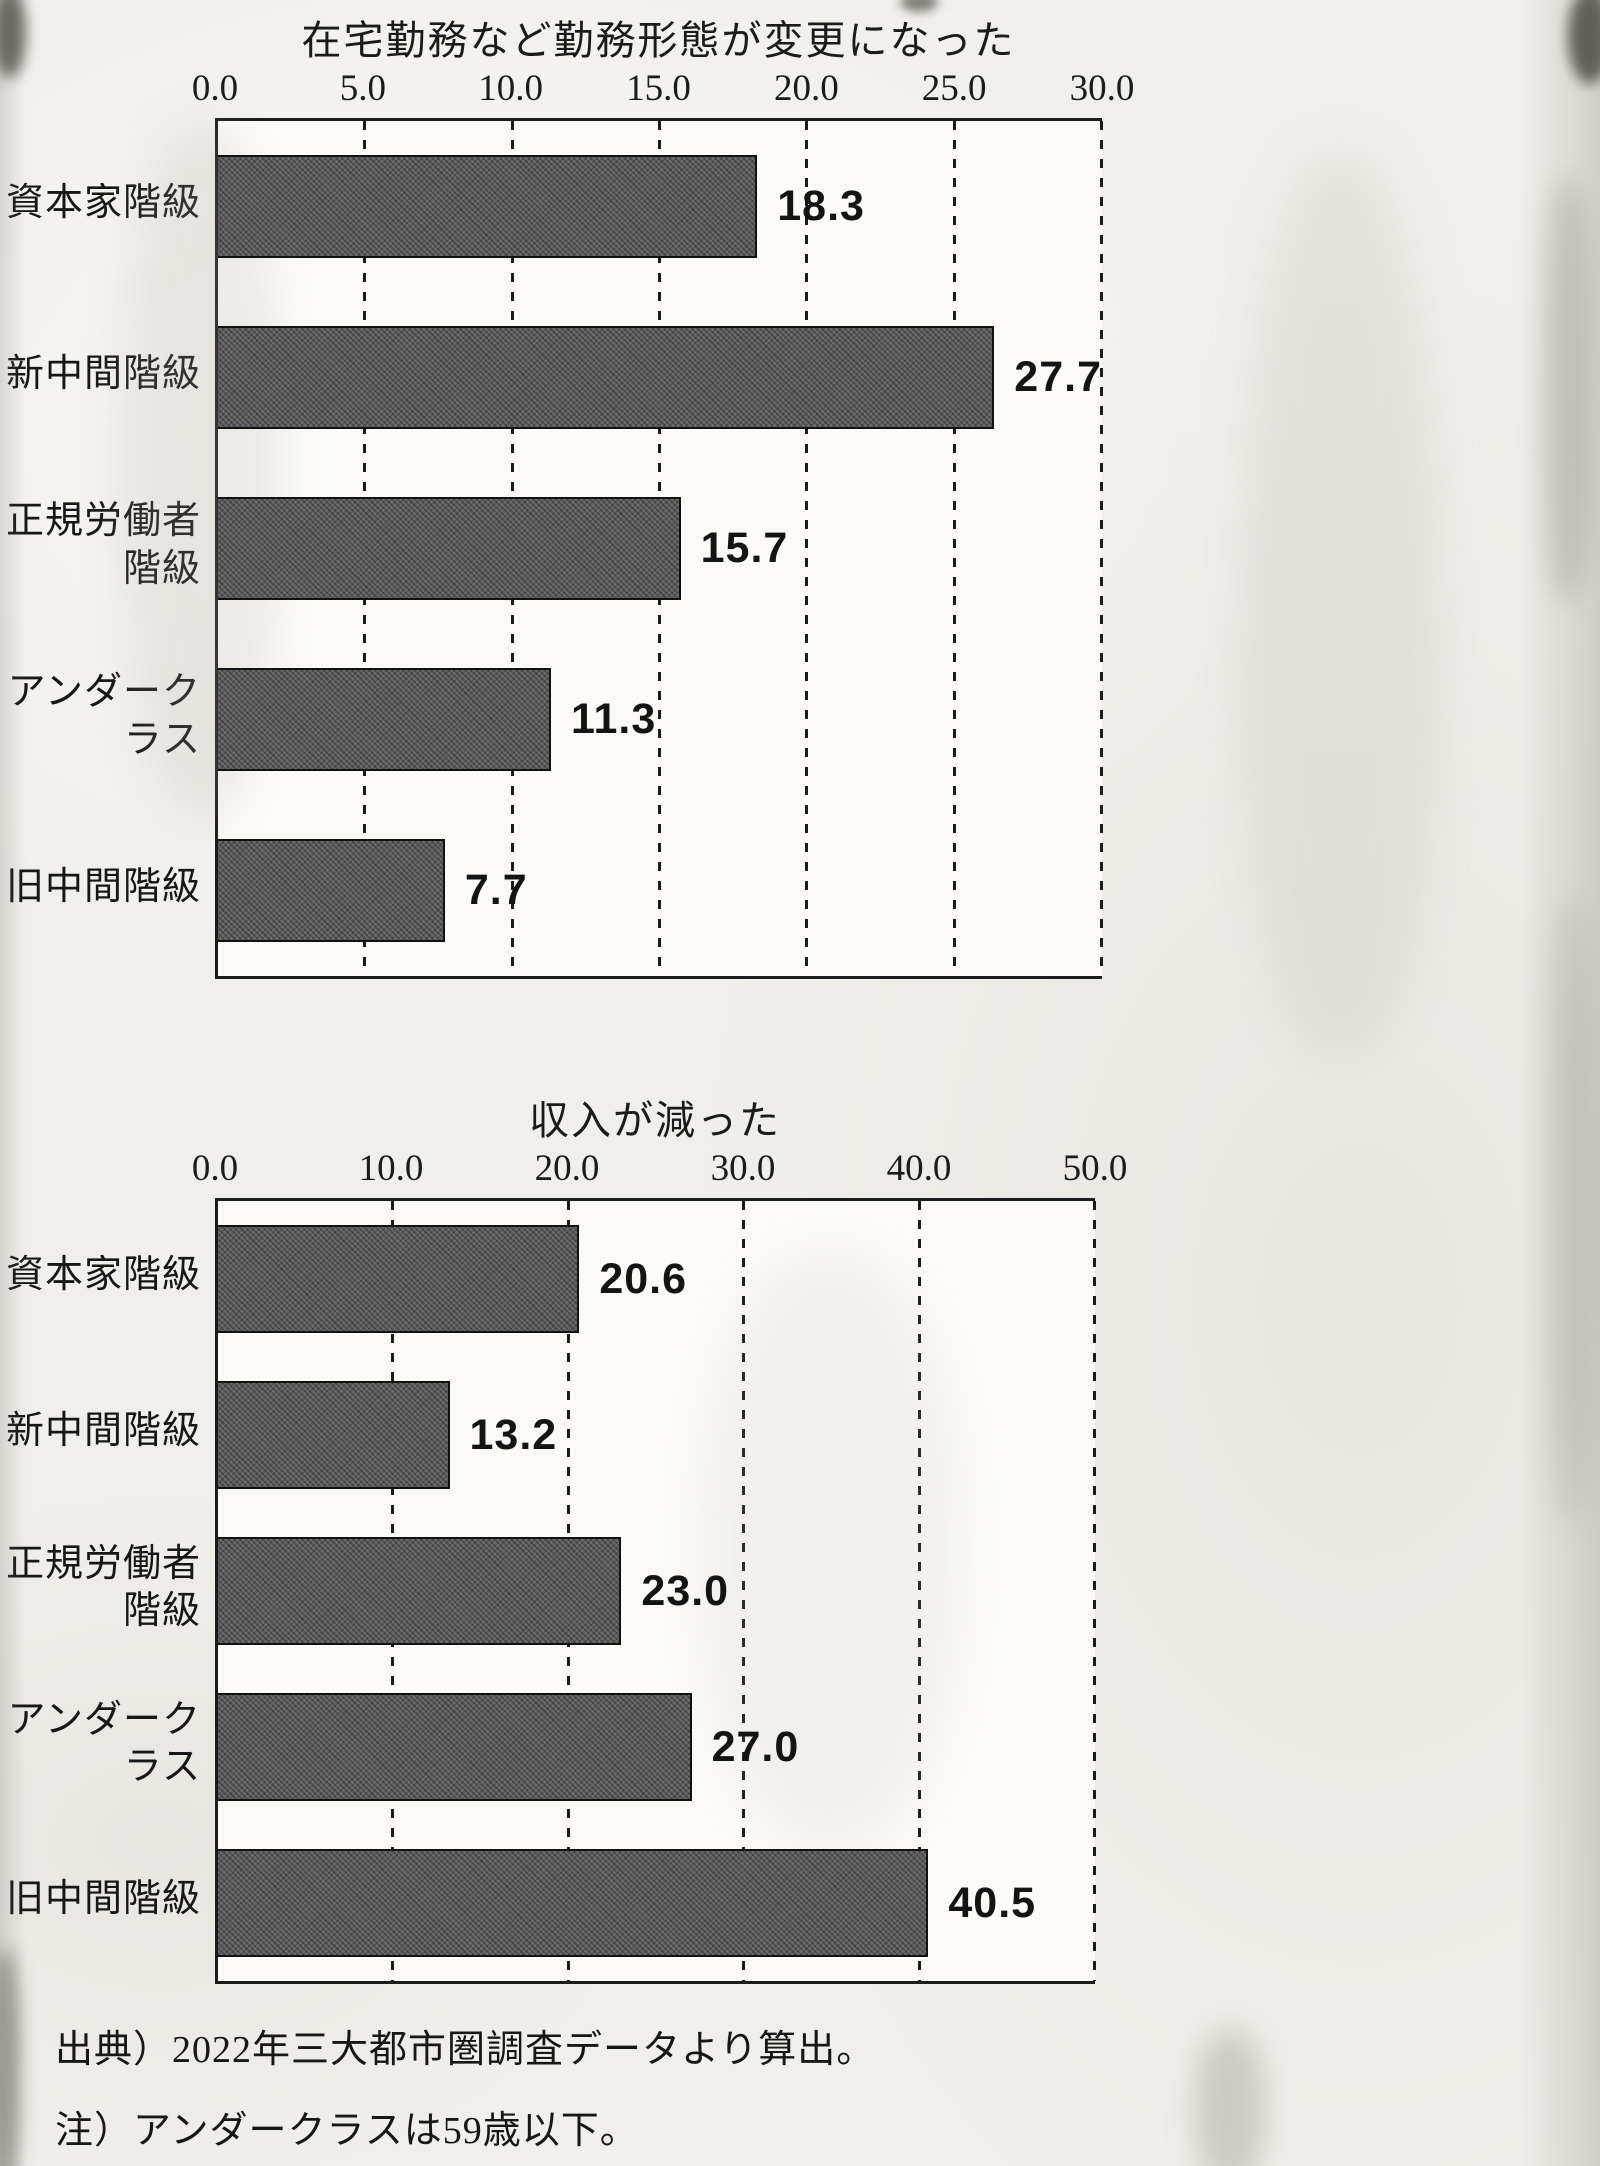 The image size is (1600, 2166). Describe the element at coordinates (658, 40) in the screenshot. I see `chart-title: 在宅勤務など勤務形態が変更になった` at that location.